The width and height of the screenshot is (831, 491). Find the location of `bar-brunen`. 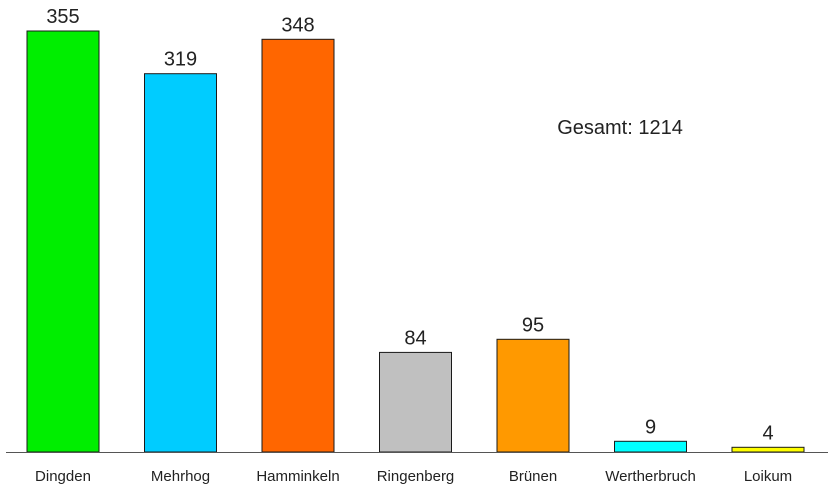

bar-brunen is located at coordinates (533, 395).